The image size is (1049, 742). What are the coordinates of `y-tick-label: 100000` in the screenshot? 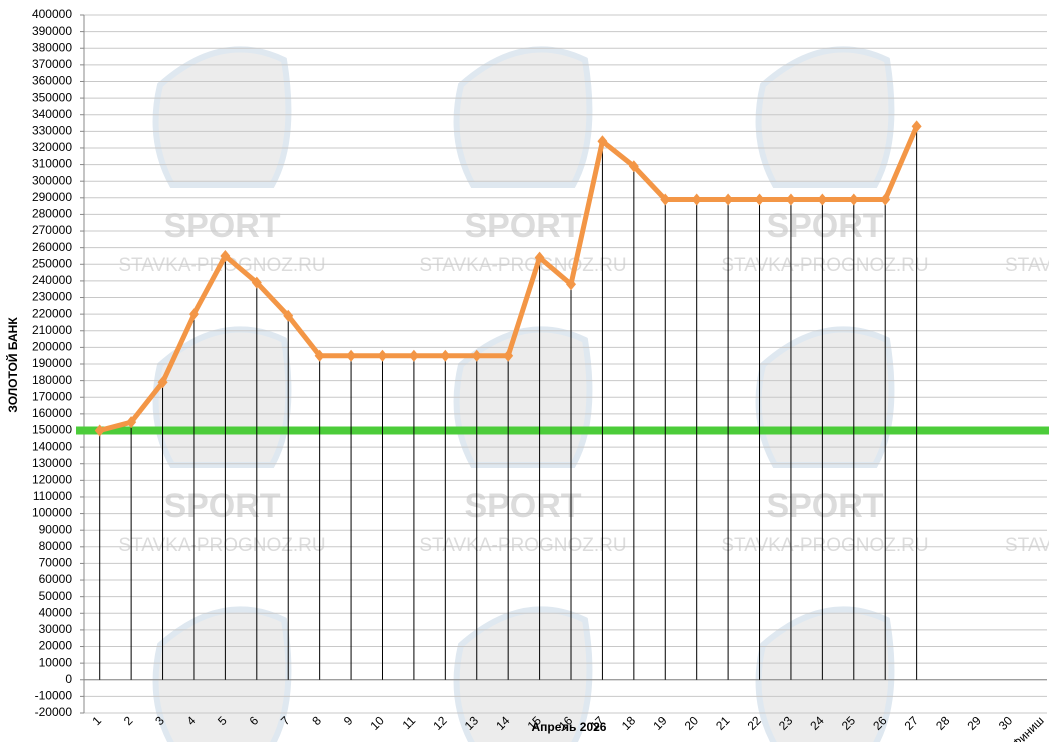 It's located at (52, 513).